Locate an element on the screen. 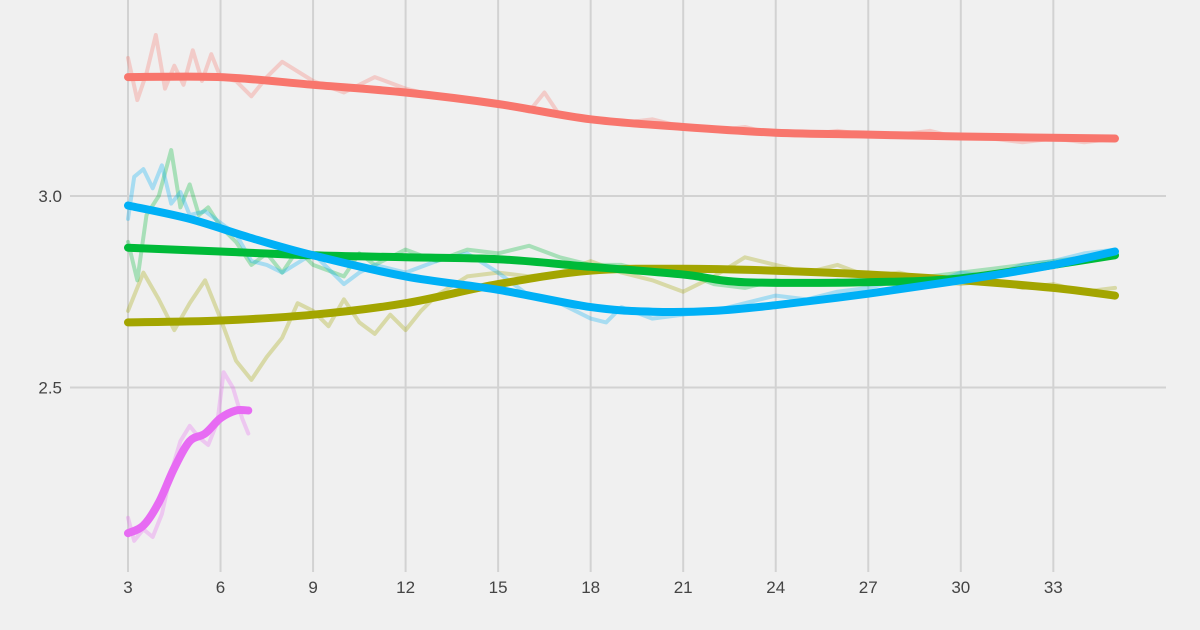  x-tick-label-30: 30 is located at coordinates (960, 587).